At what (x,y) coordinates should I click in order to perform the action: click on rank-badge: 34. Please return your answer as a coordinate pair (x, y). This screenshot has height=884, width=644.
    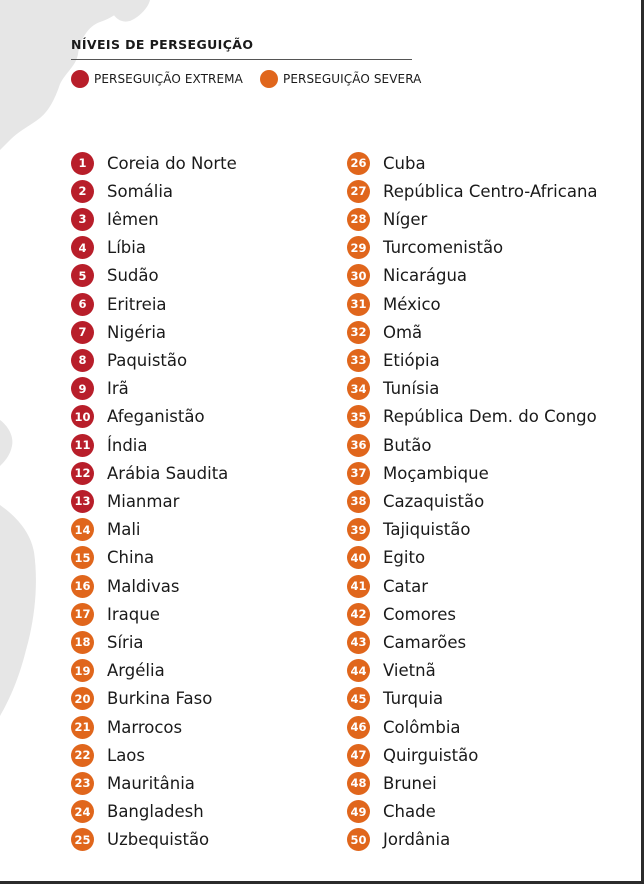
    Looking at the image, I should click on (358, 389).